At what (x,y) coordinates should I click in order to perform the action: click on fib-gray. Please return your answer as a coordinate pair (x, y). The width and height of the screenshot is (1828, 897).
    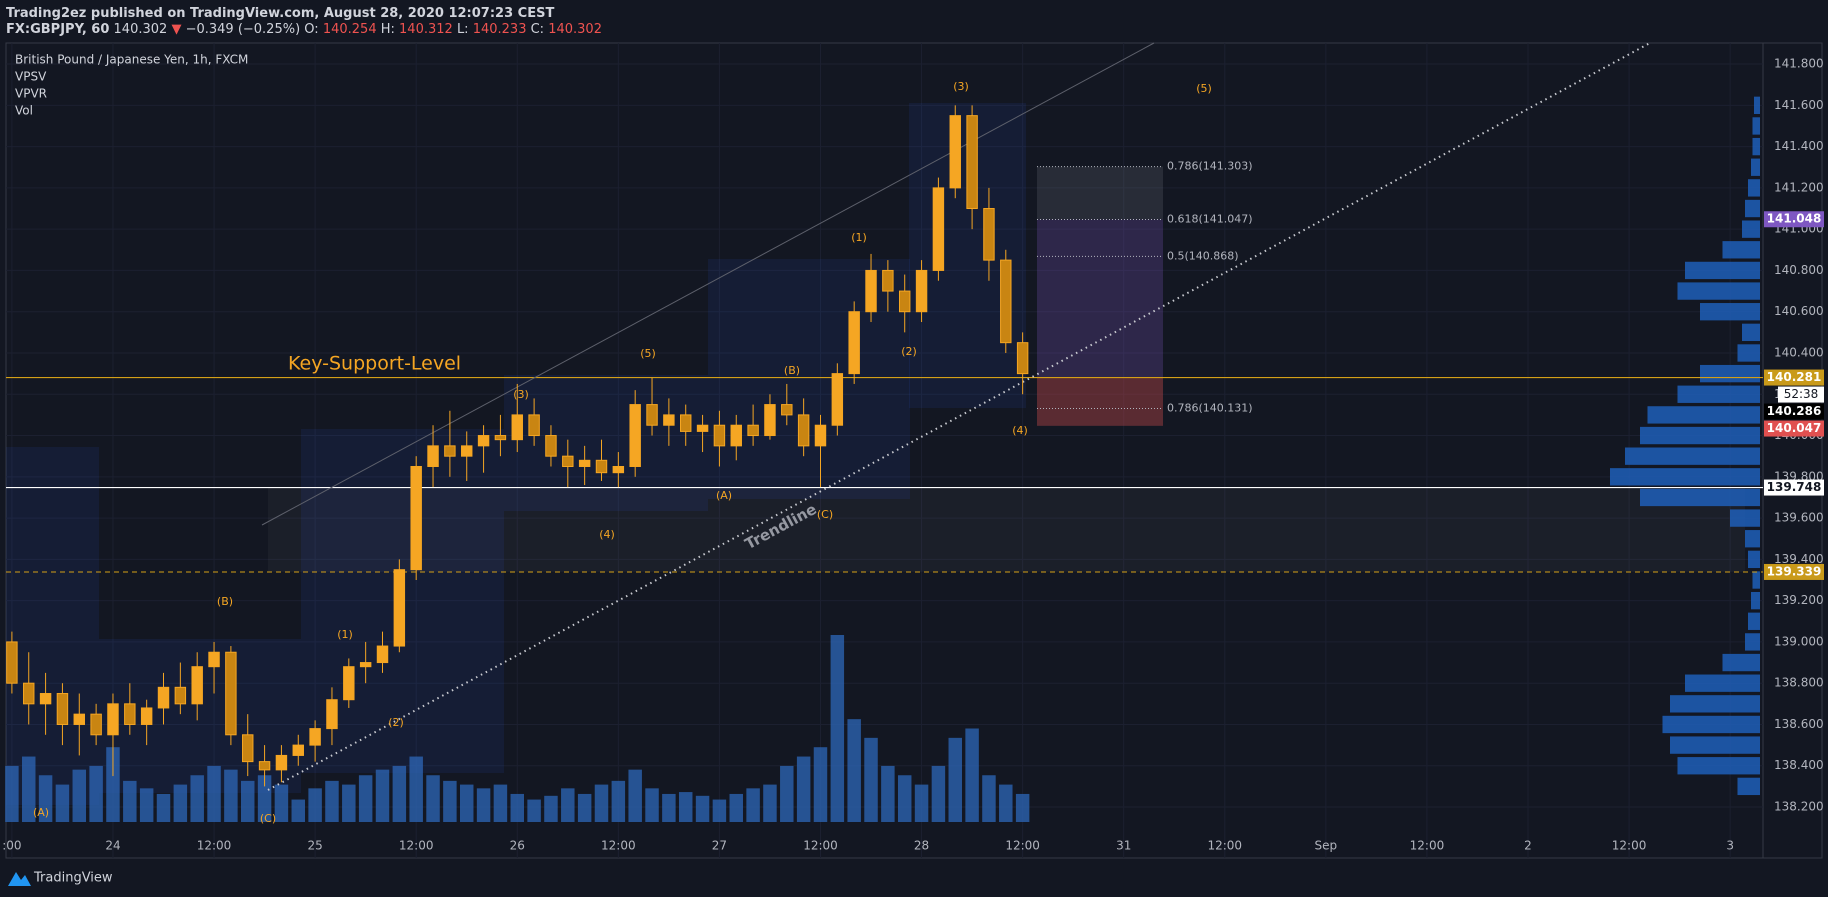
    Looking at the image, I should click on (1100, 193).